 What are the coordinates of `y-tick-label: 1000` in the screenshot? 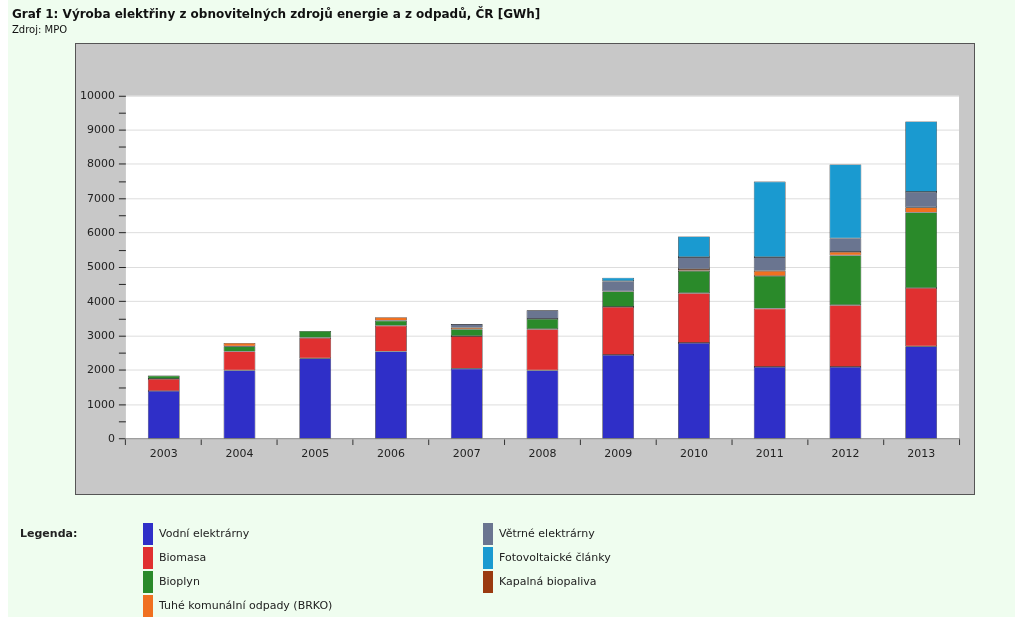 It's located at (101, 404).